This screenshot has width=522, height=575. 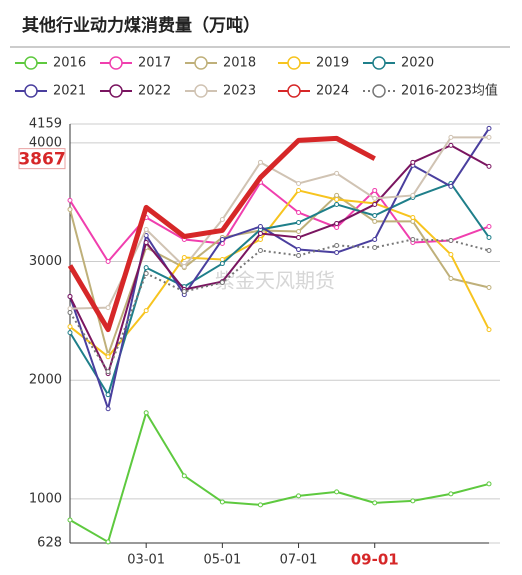 I want to click on x-tick-label: 07-01, so click(x=299, y=560).